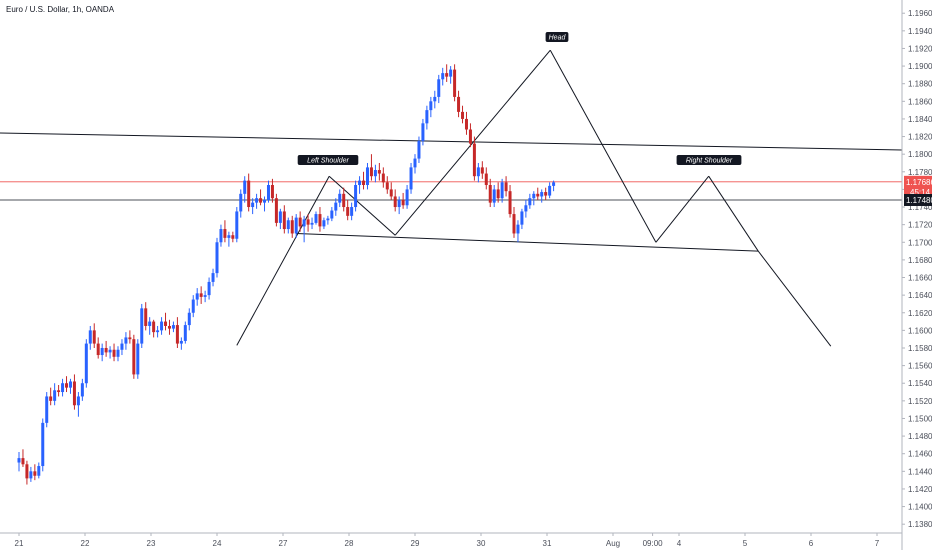  Describe the element at coordinates (920, 454) in the screenshot. I see `y-tick-label: 1.14600` at that location.